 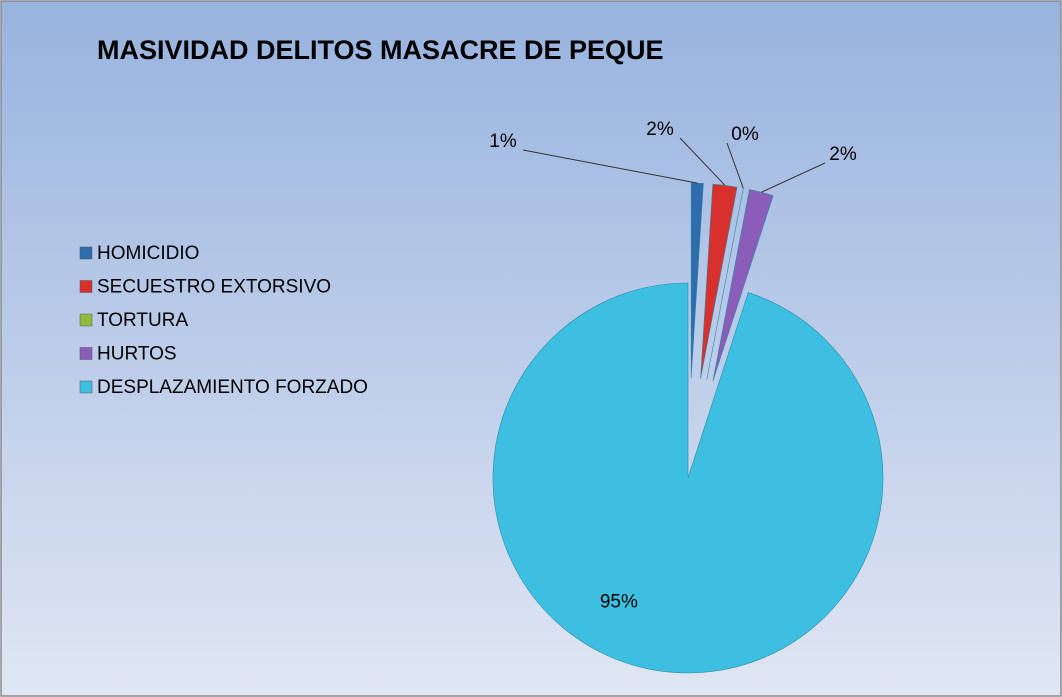 What do you see at coordinates (142, 320) in the screenshot?
I see `legend-label: TORTURA` at bounding box center [142, 320].